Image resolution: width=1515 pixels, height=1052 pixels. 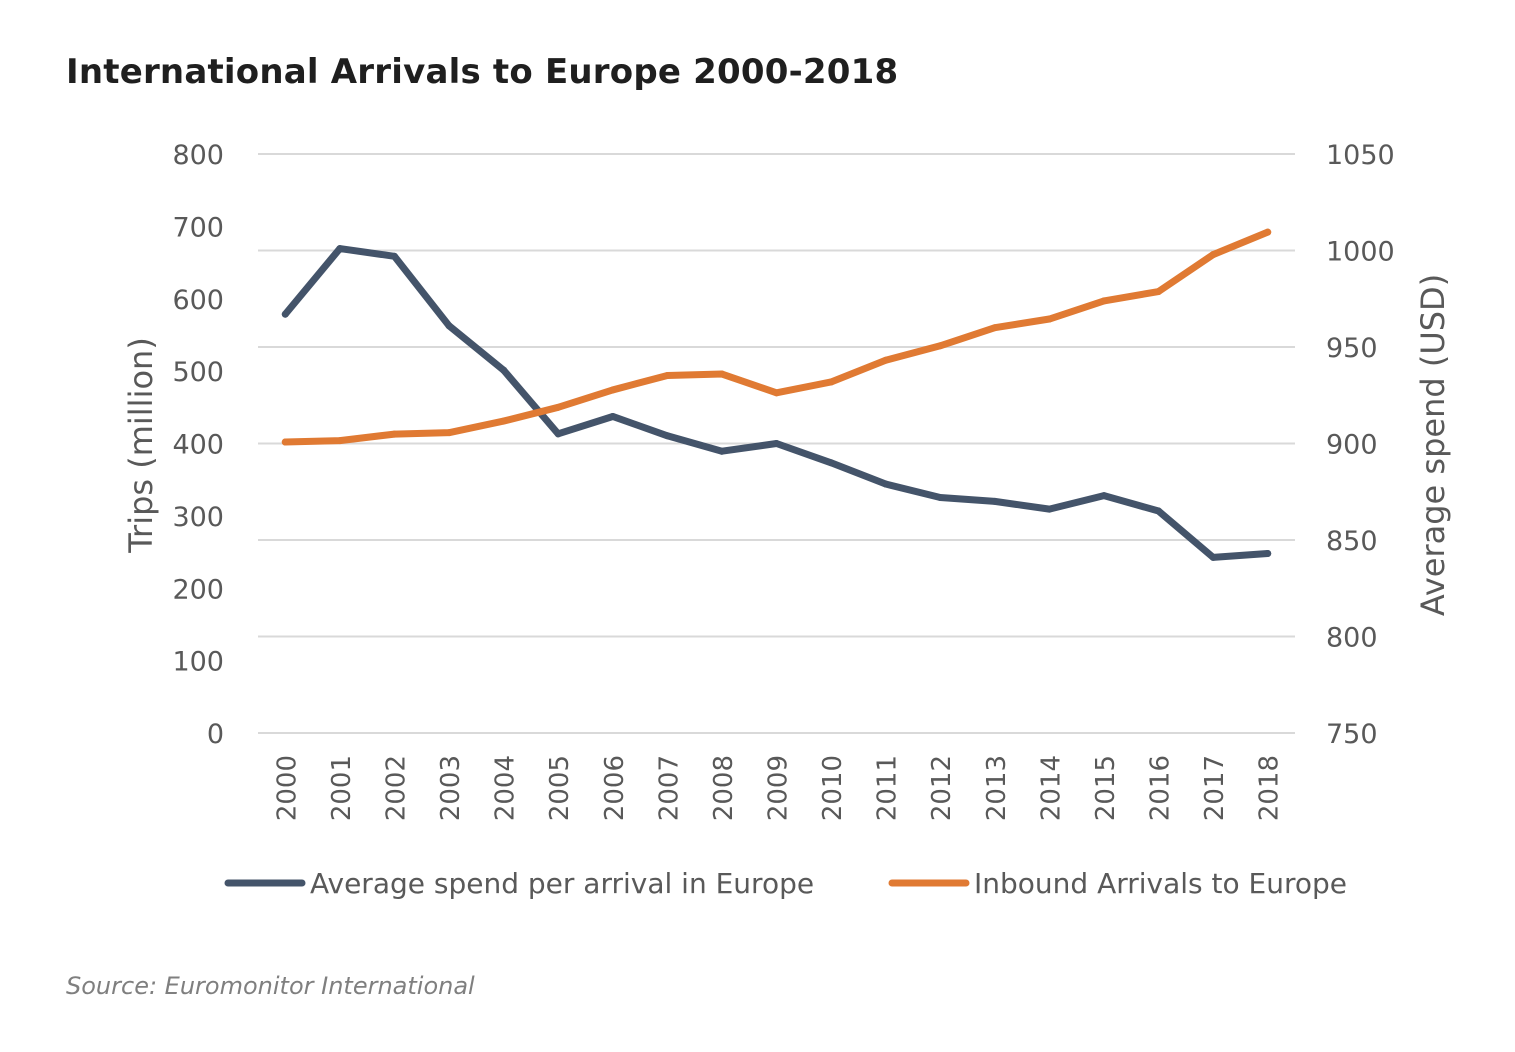 I want to click on right-axis-ticks: 750 800 850 900 950 1000 1050, so click(x=1360, y=445).